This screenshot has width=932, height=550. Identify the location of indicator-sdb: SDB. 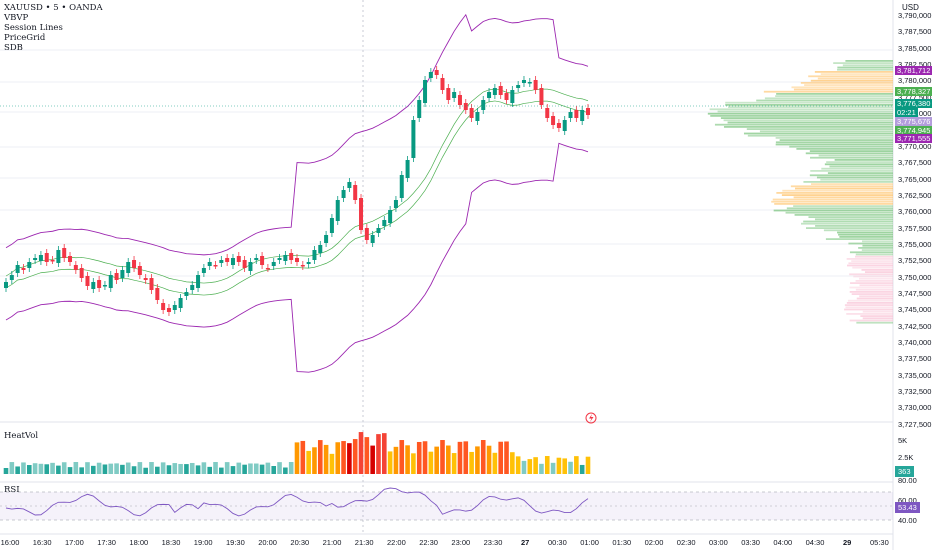
(53, 48).